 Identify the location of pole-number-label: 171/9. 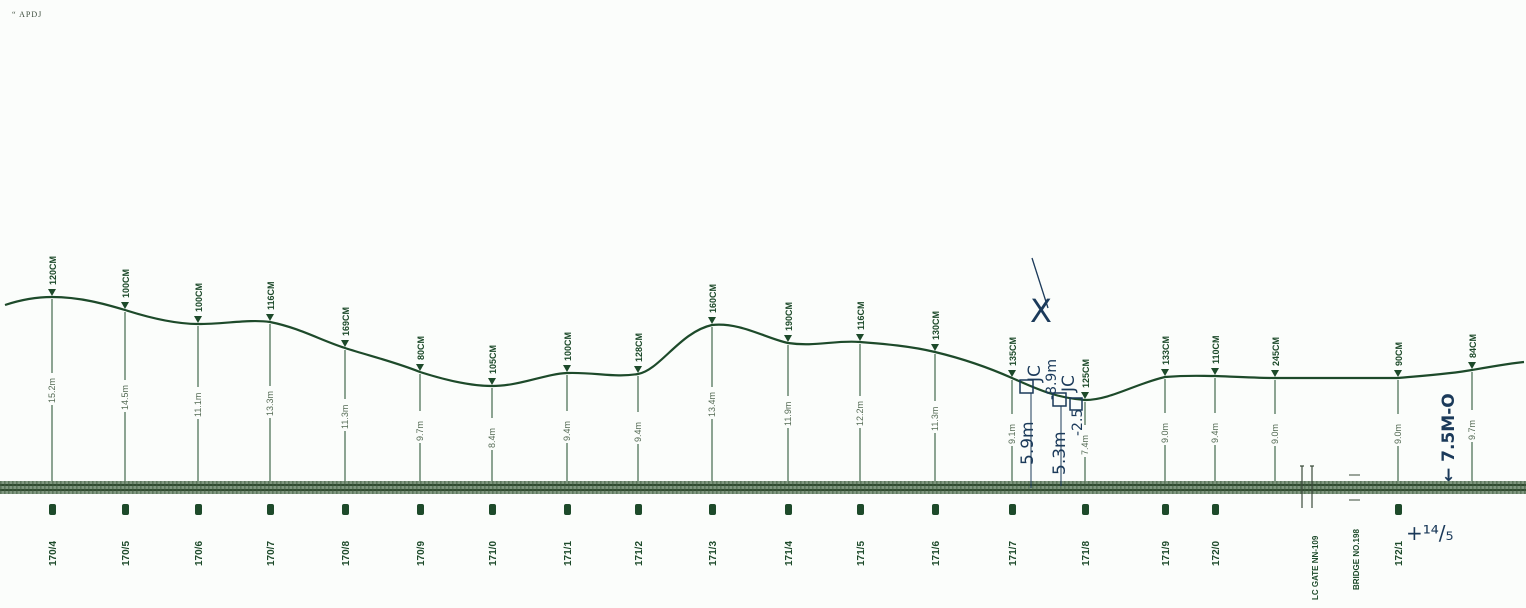
(1166, 553).